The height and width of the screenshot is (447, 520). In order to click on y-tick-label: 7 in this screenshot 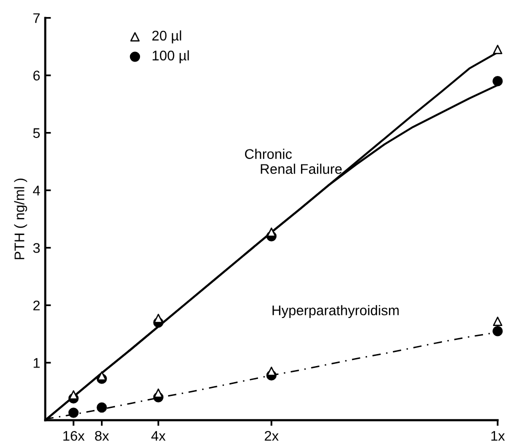, I will do `click(36, 18)`.